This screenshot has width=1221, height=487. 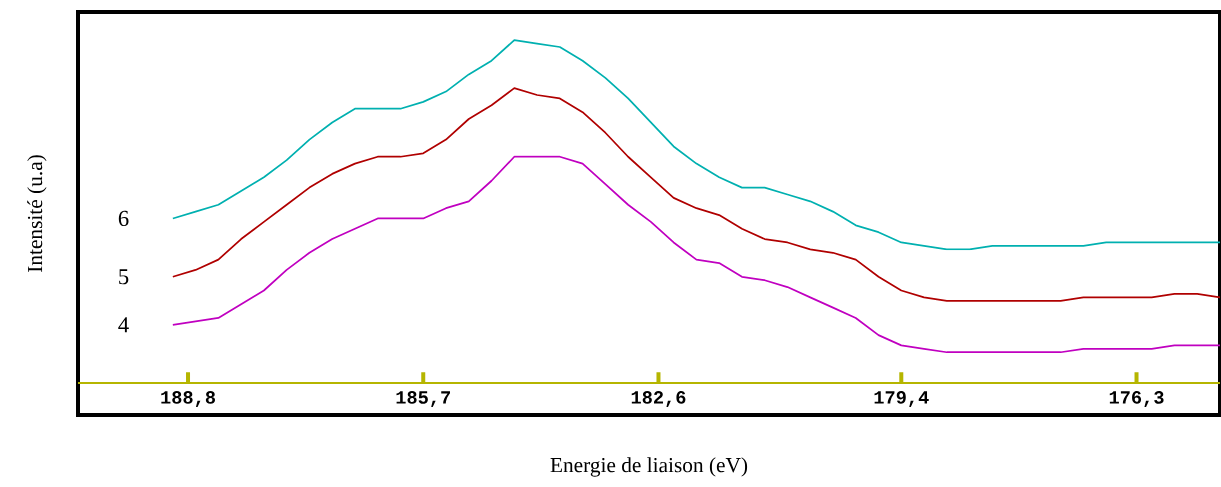 I want to click on x-axis-title: Energie de liaison (eV), so click(x=649, y=467).